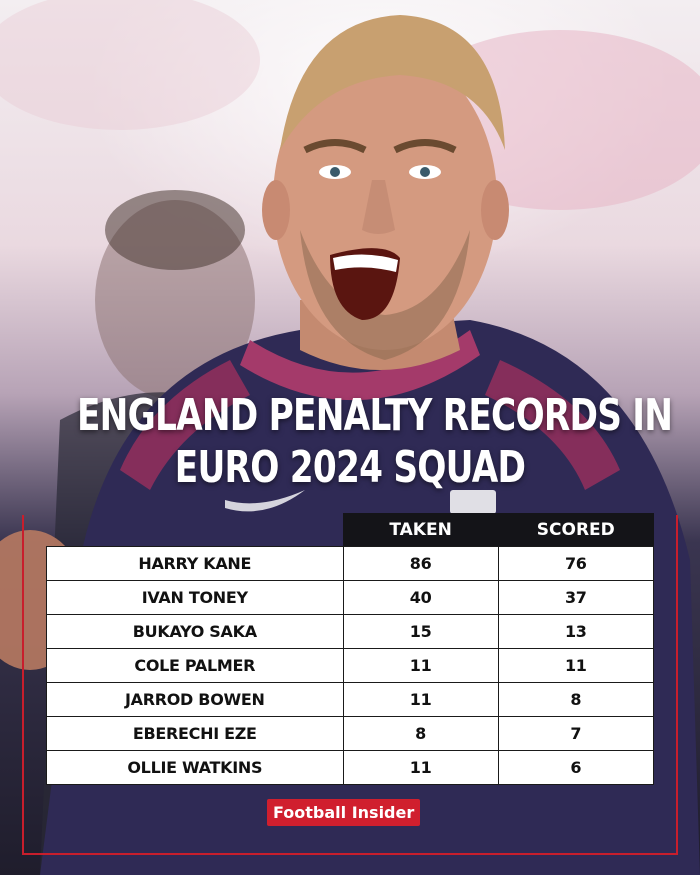 The width and height of the screenshot is (700, 875). I want to click on player-name: BUKAYO SAKA, so click(195, 631).